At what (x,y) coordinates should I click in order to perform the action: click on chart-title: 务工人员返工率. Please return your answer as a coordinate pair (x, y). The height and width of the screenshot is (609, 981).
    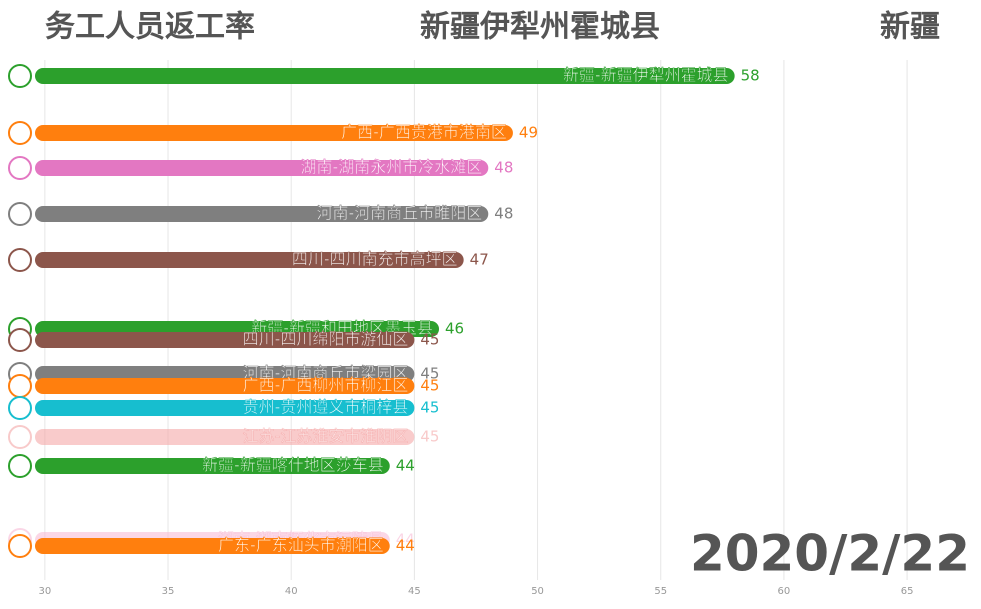
    Looking at the image, I should click on (150, 27).